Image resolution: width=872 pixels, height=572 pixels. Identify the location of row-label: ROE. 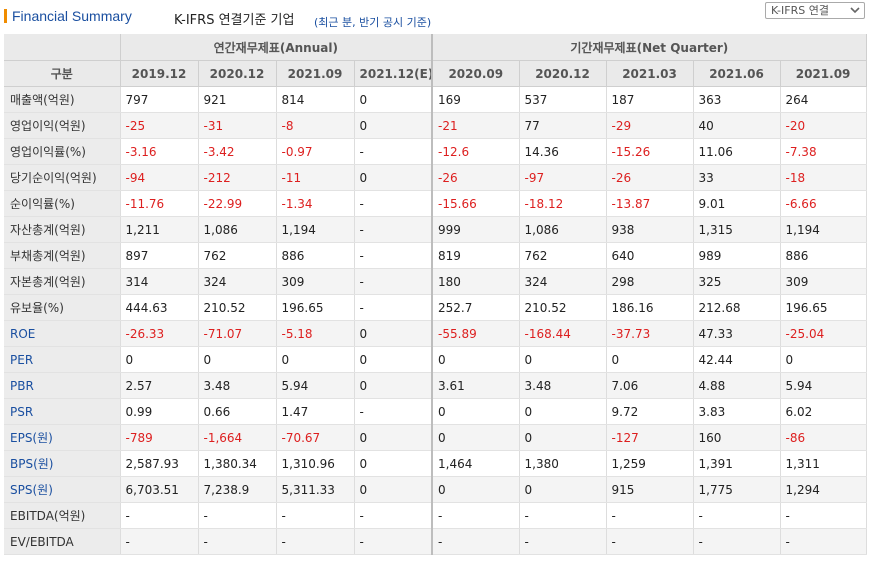
(62, 333).